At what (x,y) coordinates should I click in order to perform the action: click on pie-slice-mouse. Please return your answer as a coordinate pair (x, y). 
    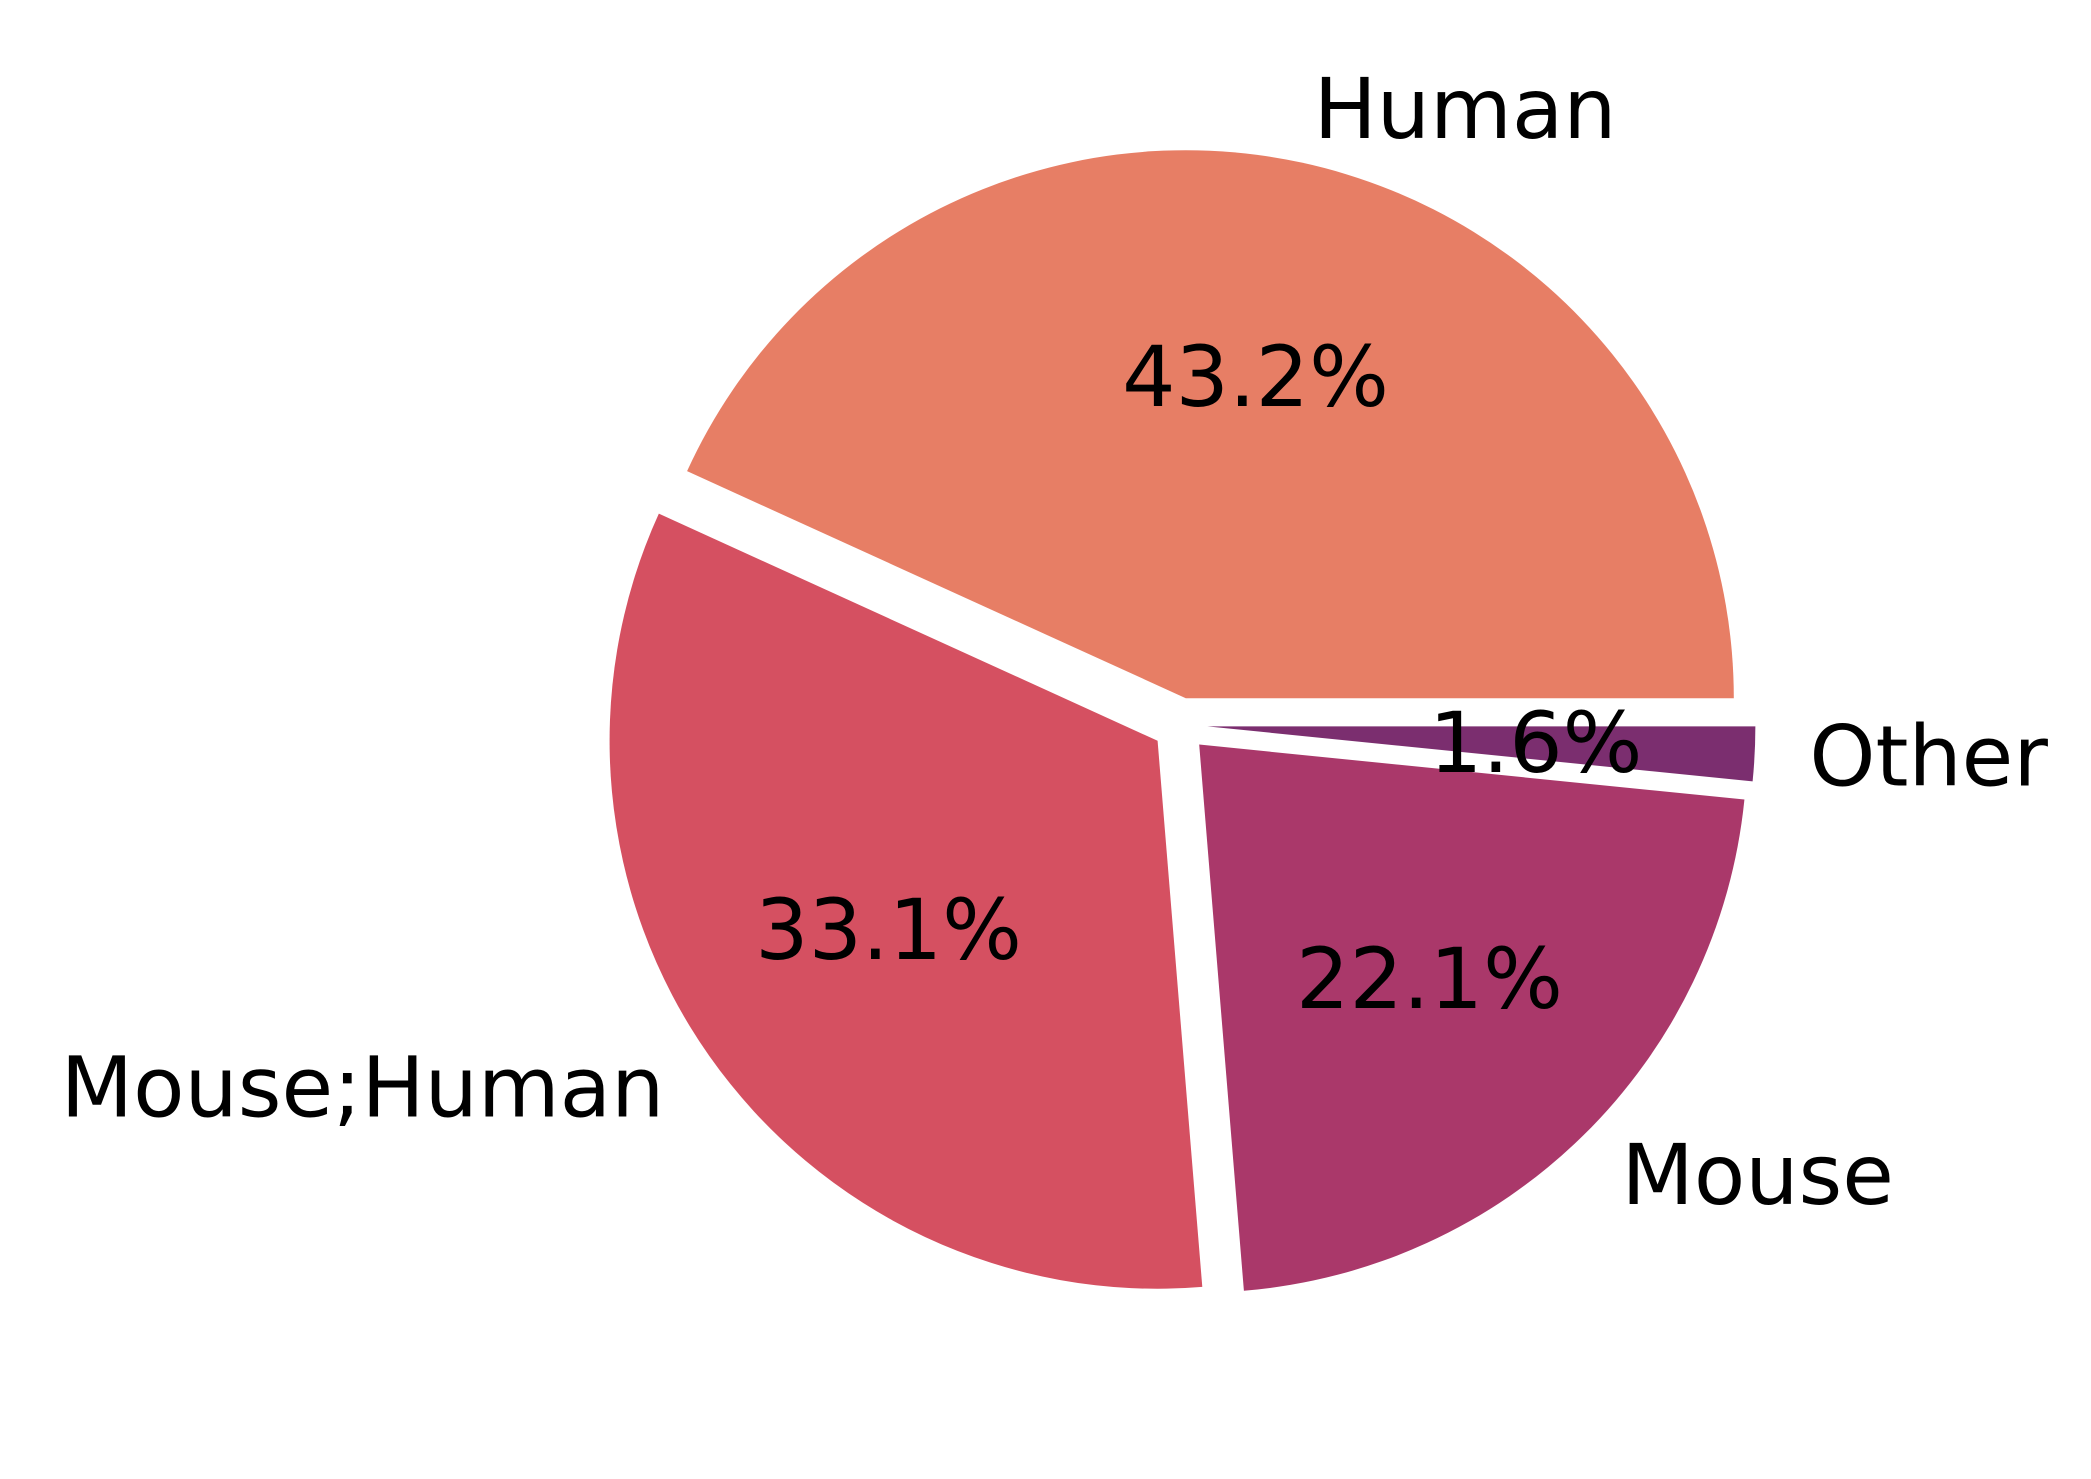
    Looking at the image, I should click on (1472, 1017).